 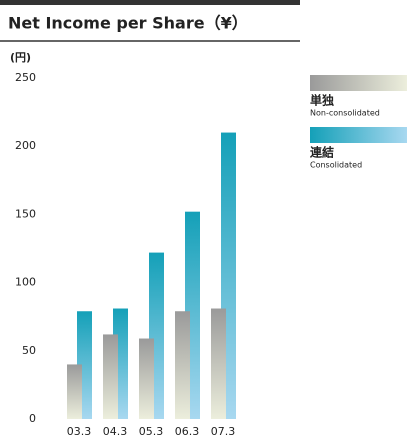 I want to click on x-tick-label: 03.3, so click(x=79, y=431).